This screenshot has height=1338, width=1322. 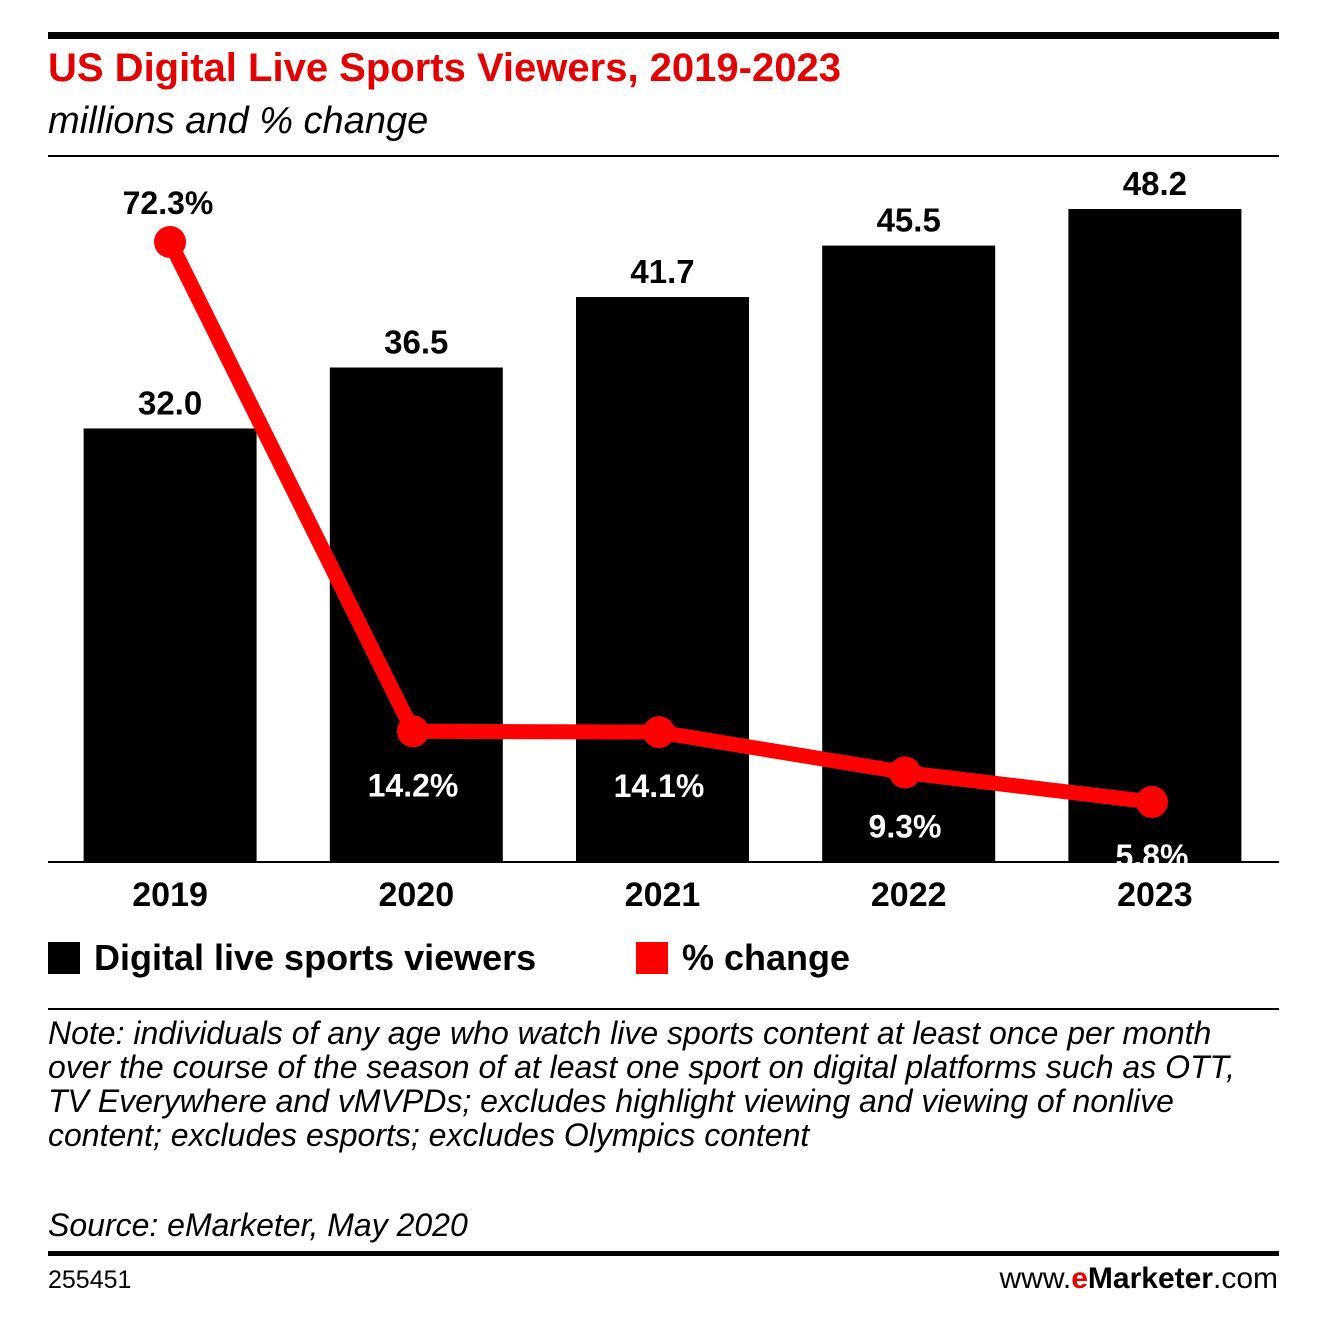 What do you see at coordinates (258, 1225) in the screenshot?
I see `chart-source: Source: eMarketer, May 2020` at bounding box center [258, 1225].